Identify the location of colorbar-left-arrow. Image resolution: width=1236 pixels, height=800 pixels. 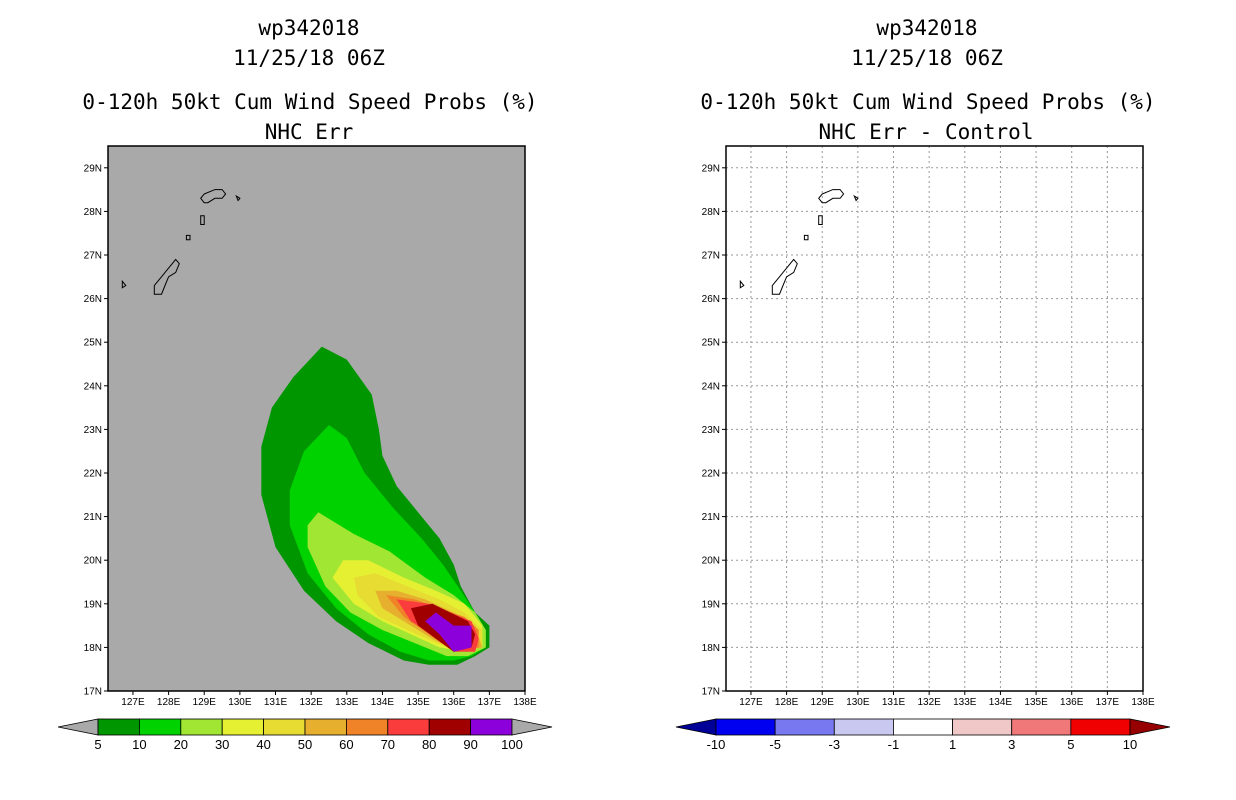
(696, 727).